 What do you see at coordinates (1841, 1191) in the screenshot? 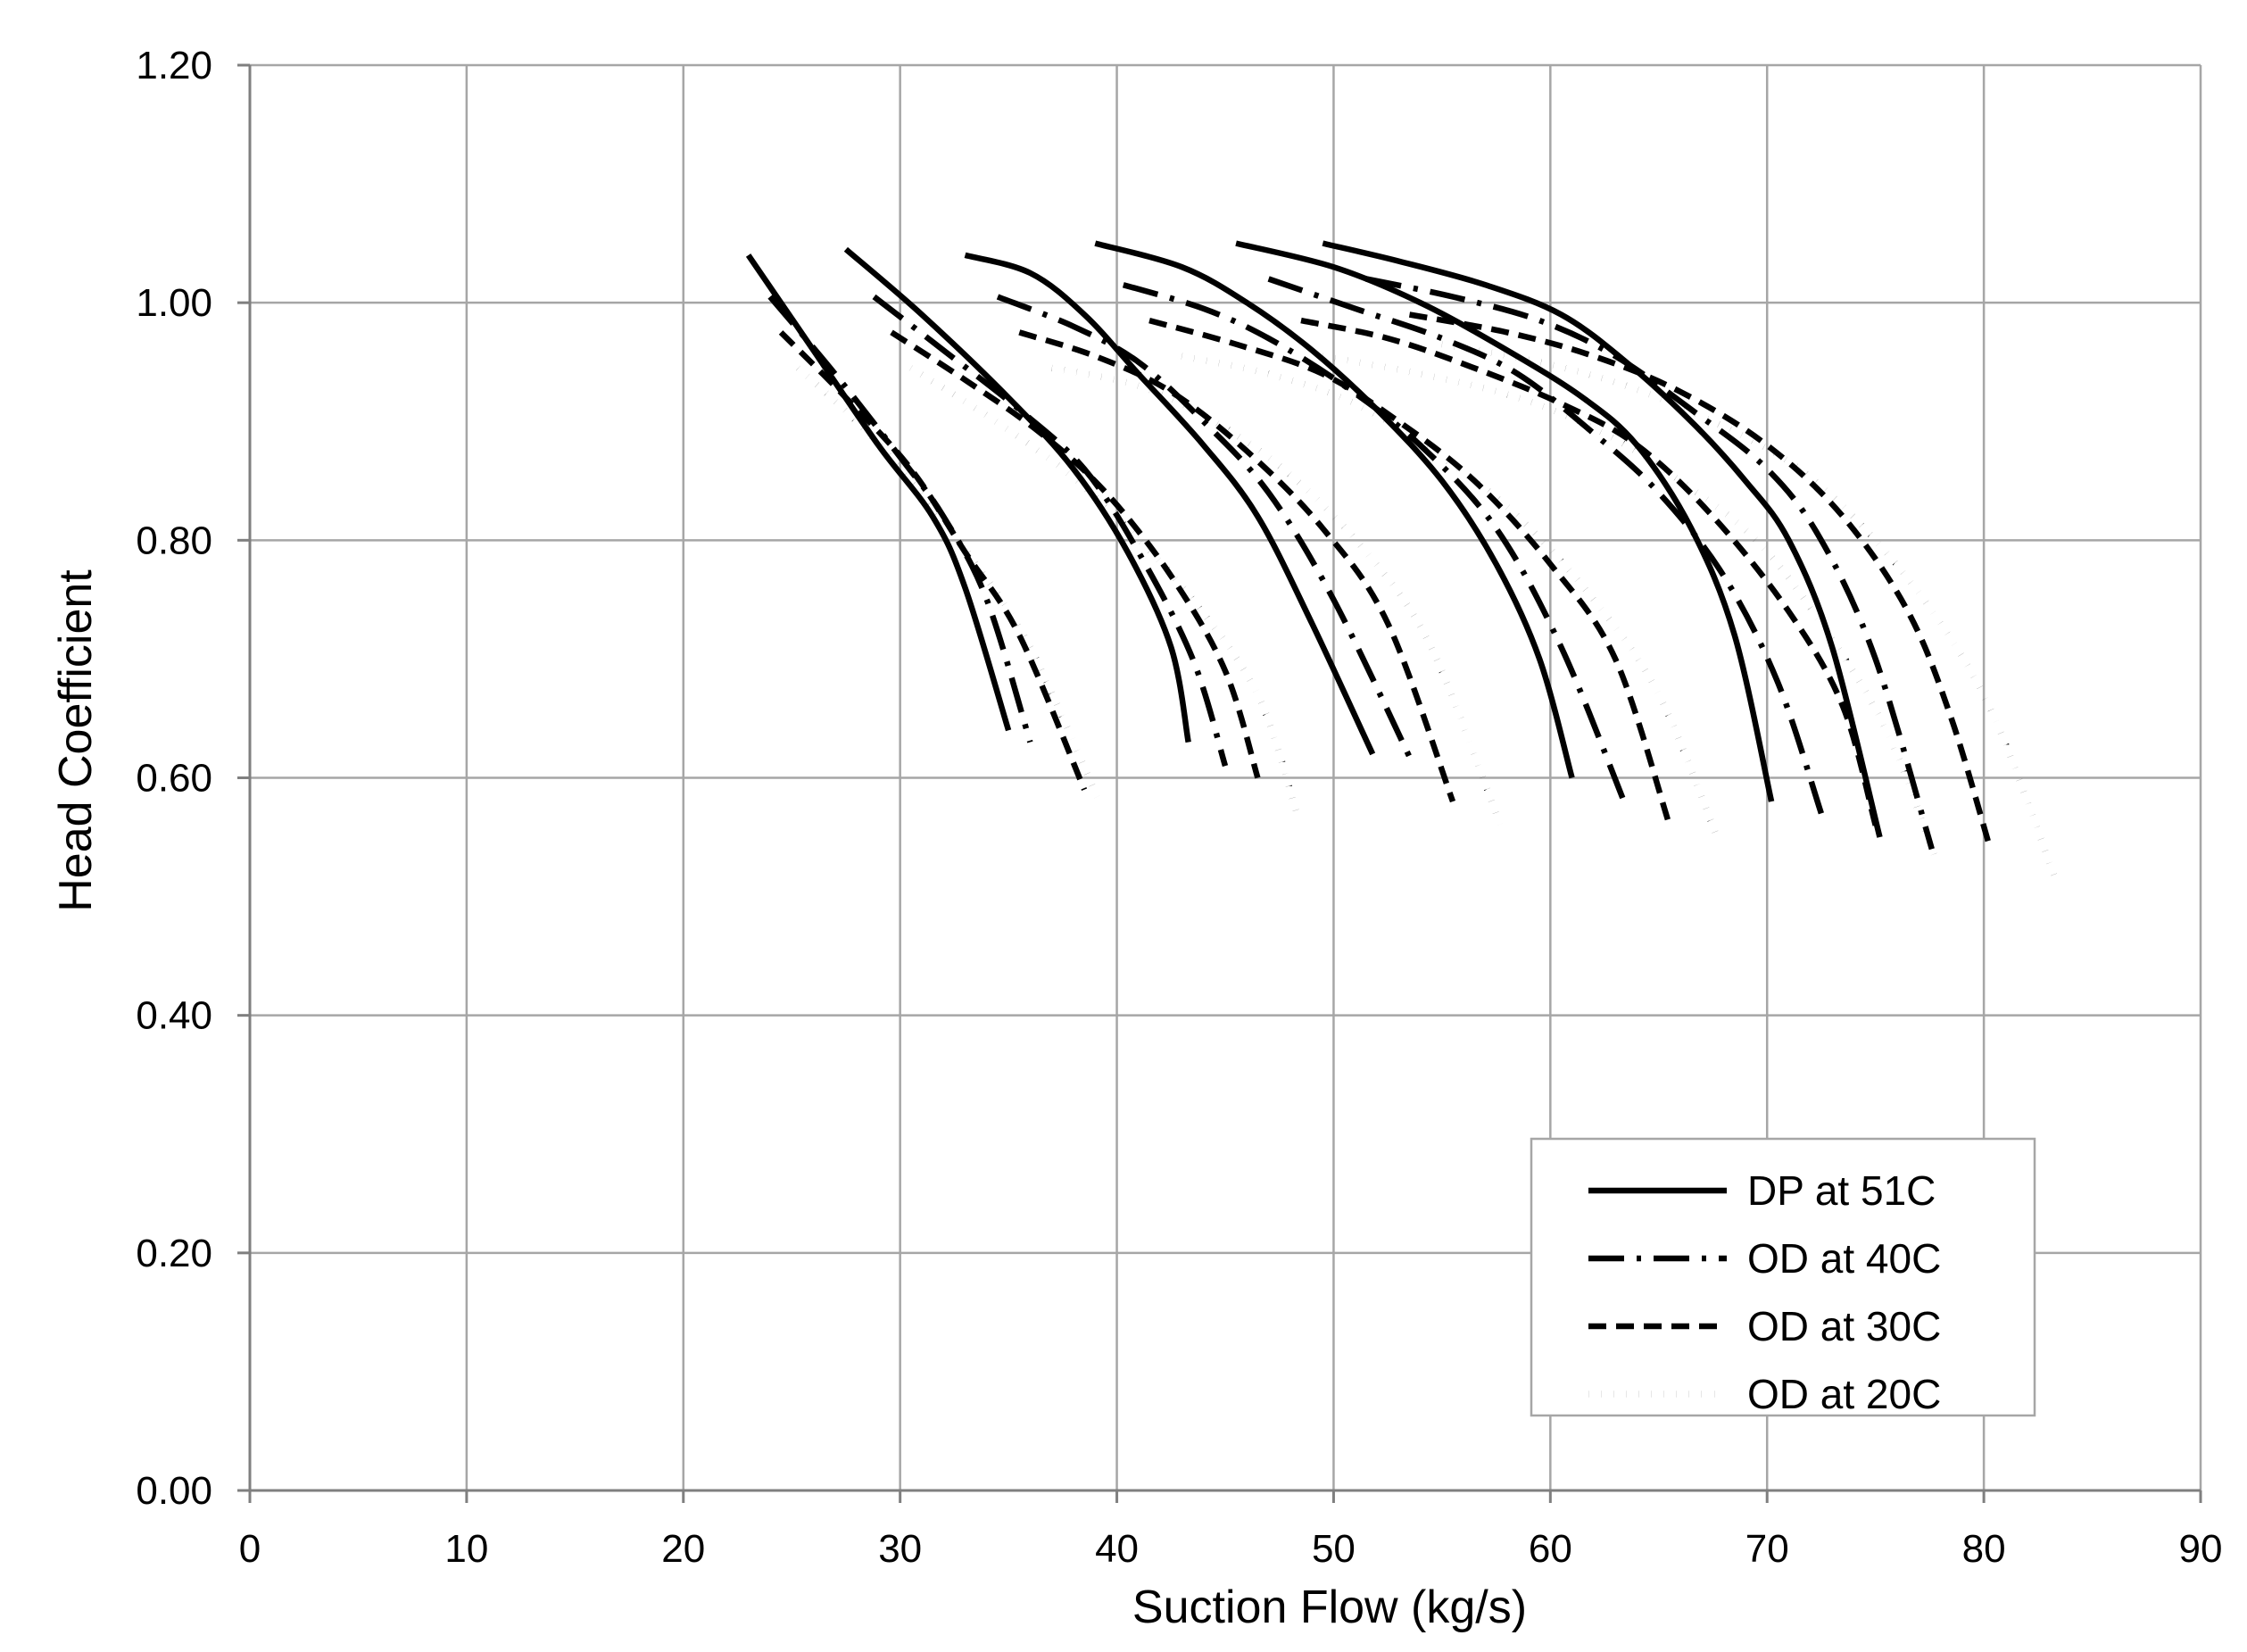
I see `legend-label: DP at 51C` at bounding box center [1841, 1191].